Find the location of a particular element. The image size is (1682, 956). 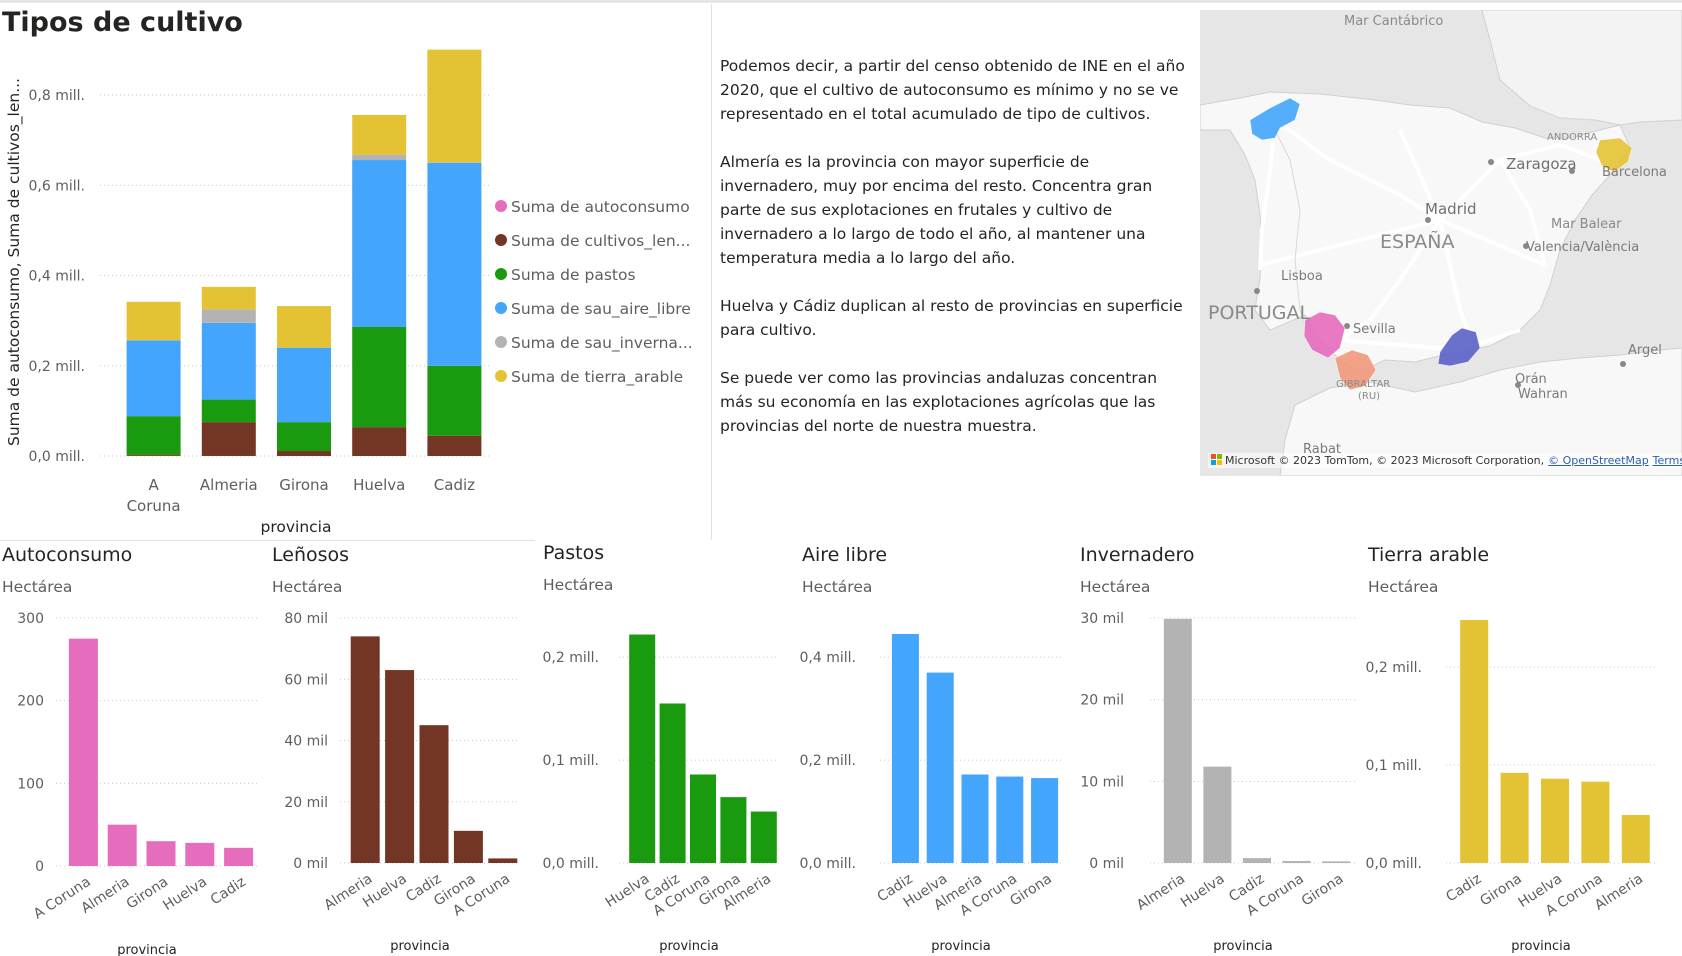

pastos-bar-cadiz is located at coordinates (672, 783).